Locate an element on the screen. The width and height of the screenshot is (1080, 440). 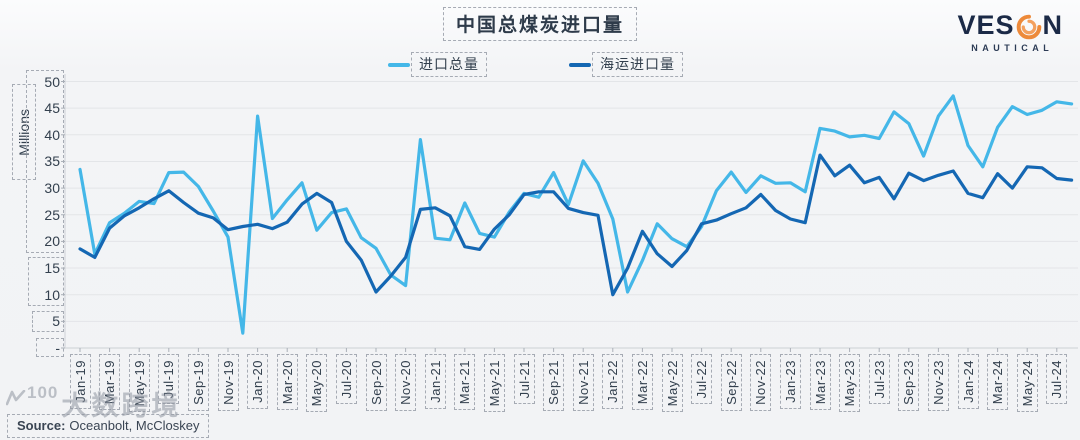
x-tick-label: May-20 is located at coordinates (317, 383).